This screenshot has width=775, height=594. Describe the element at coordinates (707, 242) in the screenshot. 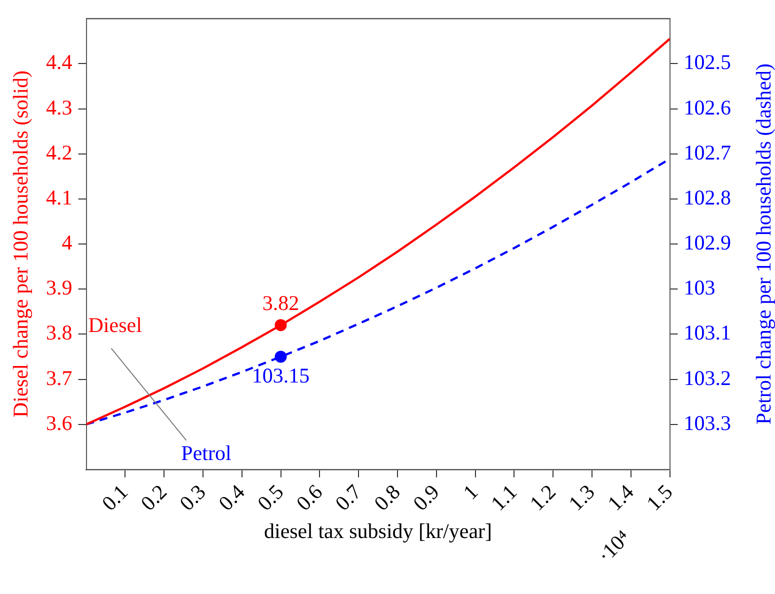

I see `y2-tick-label: 102.9` at that location.